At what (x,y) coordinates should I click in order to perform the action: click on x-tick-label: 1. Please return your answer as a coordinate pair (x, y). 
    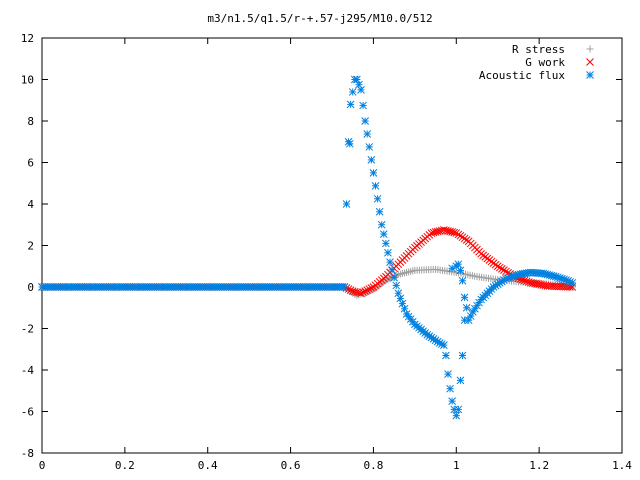
    Looking at the image, I should click on (456, 465).